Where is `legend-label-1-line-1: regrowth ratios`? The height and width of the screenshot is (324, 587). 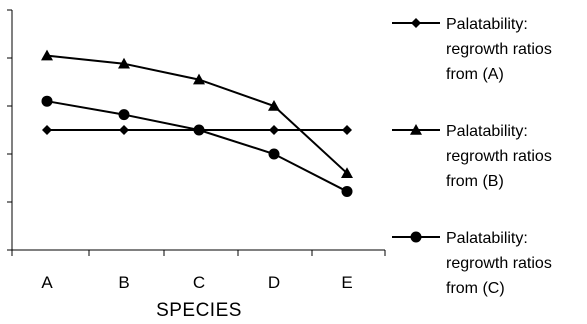 legend-label-1-line-1: regrowth ratios is located at coordinates (499, 156).